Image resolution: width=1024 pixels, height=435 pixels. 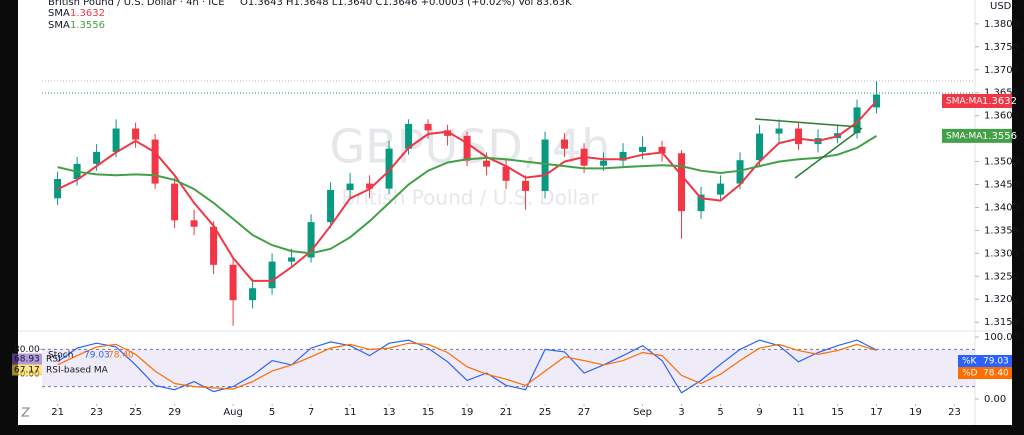 What do you see at coordinates (1001, 47) in the screenshot?
I see `y-tick-label: 1.3750` at bounding box center [1001, 47].